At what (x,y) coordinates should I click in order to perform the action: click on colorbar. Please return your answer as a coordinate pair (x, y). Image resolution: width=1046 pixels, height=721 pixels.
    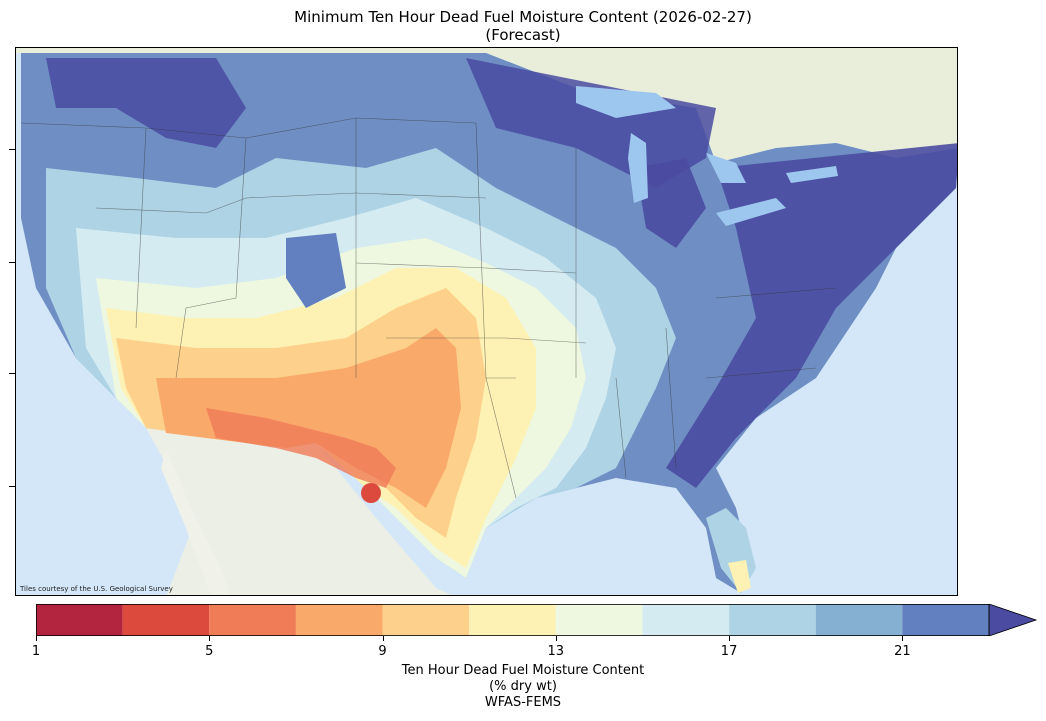
    Looking at the image, I should click on (537, 620).